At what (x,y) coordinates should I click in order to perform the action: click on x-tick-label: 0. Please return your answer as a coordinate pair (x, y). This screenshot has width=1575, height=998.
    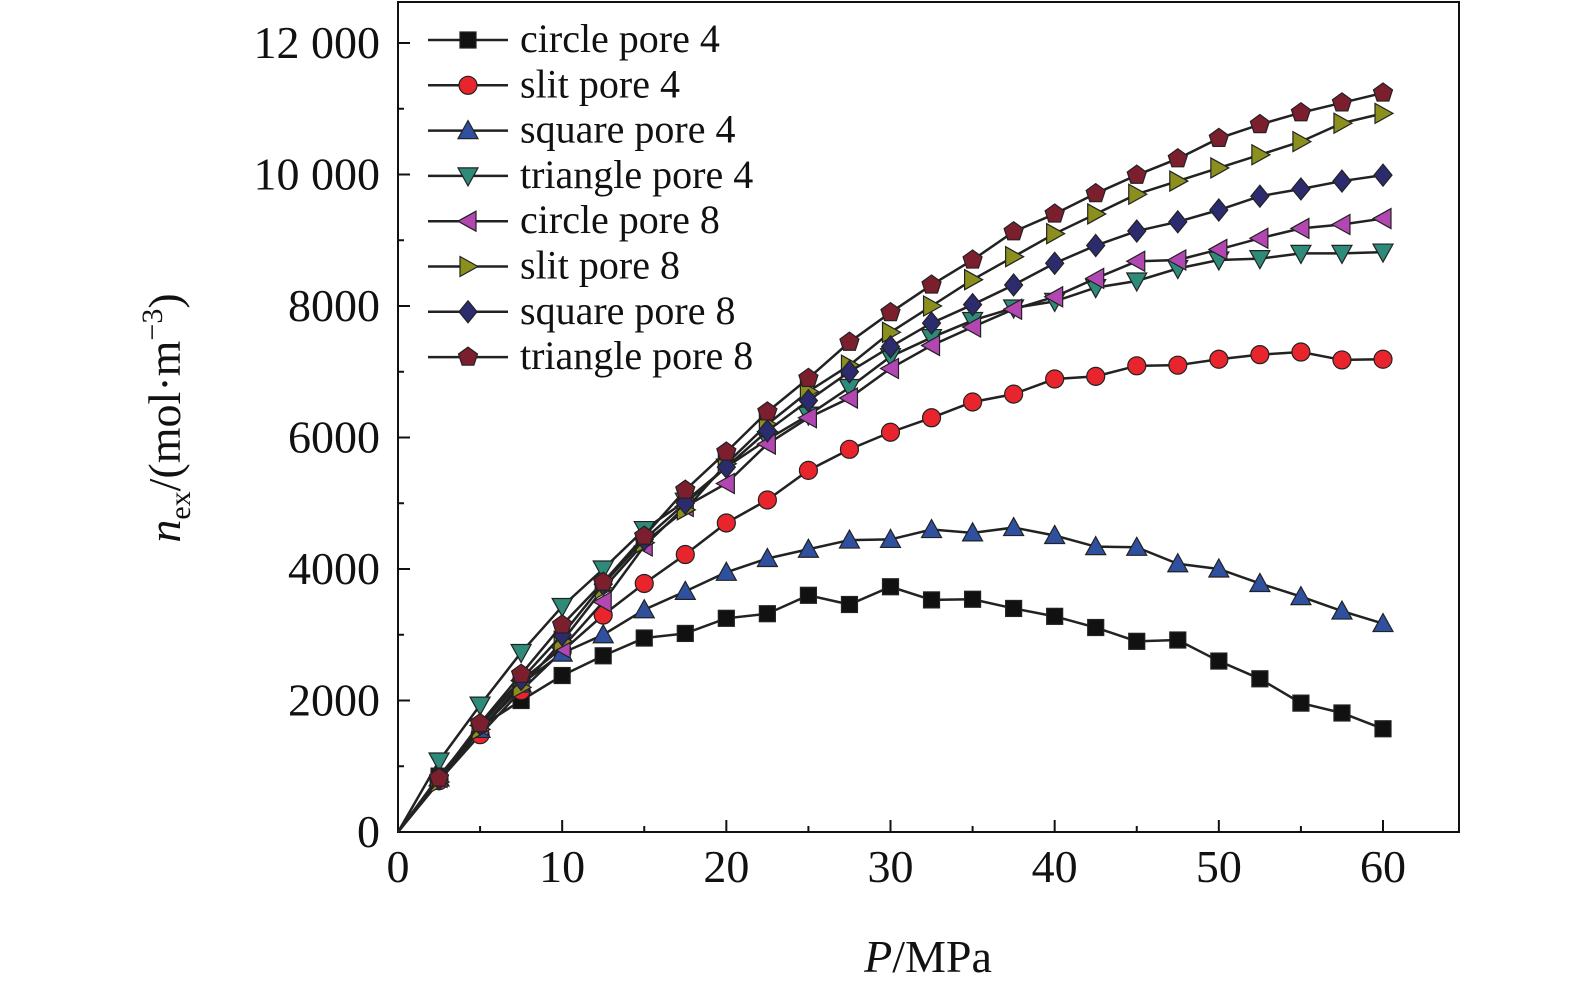
    Looking at the image, I should click on (398, 866).